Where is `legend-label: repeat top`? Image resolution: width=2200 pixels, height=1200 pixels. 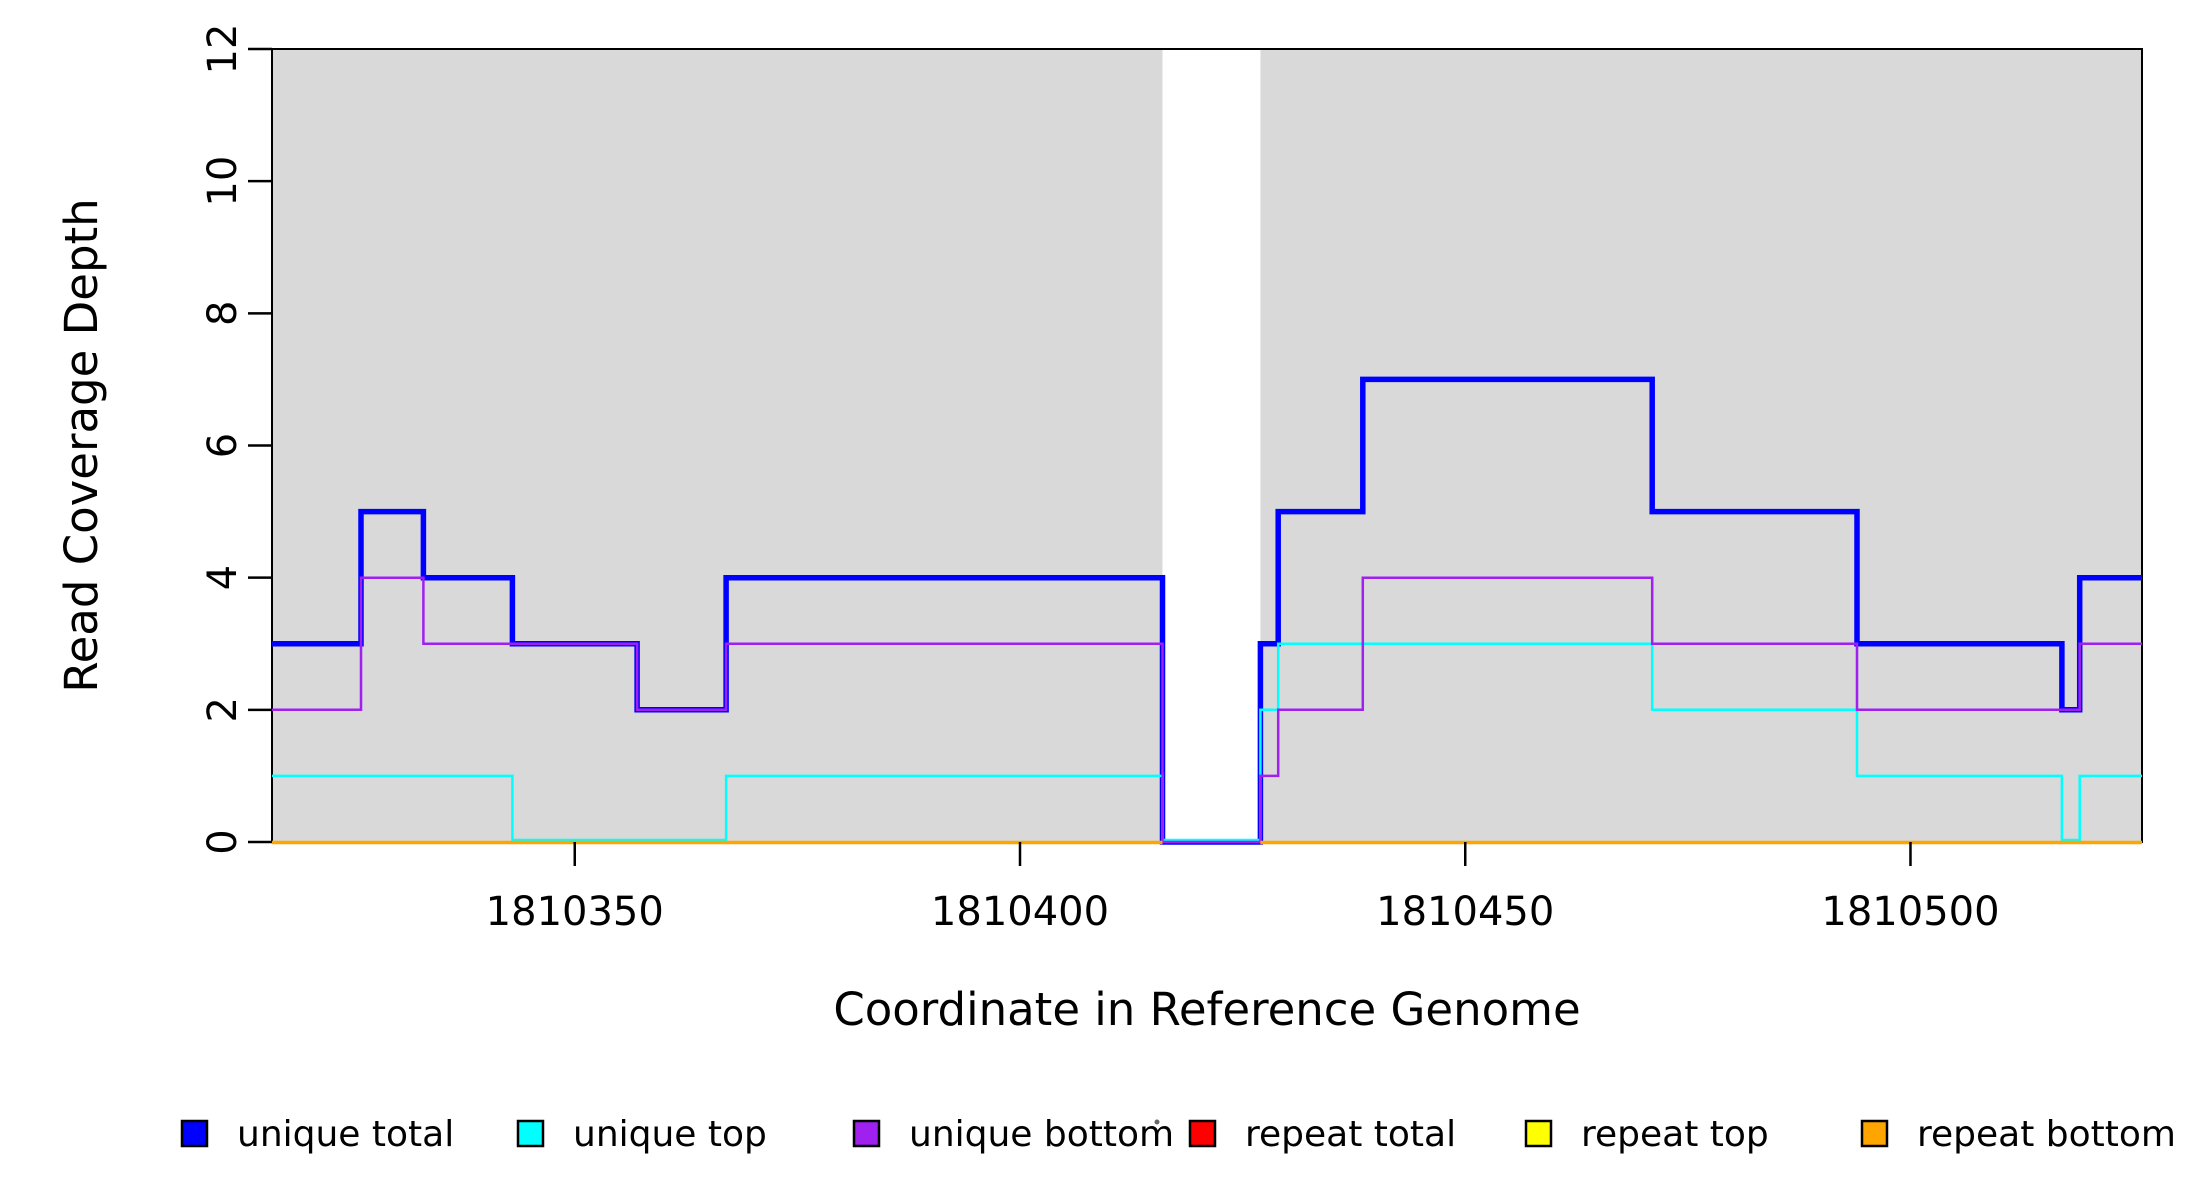
legend-label: repeat top is located at coordinates (1675, 1134).